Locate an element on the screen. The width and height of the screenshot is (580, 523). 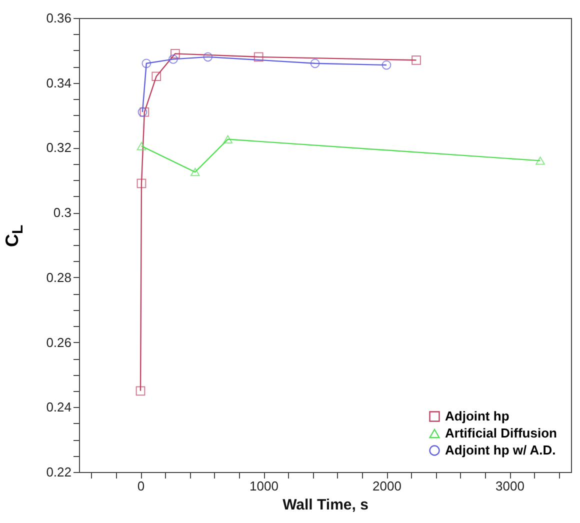
legend-label: Adjoint hp is located at coordinates (477, 416).